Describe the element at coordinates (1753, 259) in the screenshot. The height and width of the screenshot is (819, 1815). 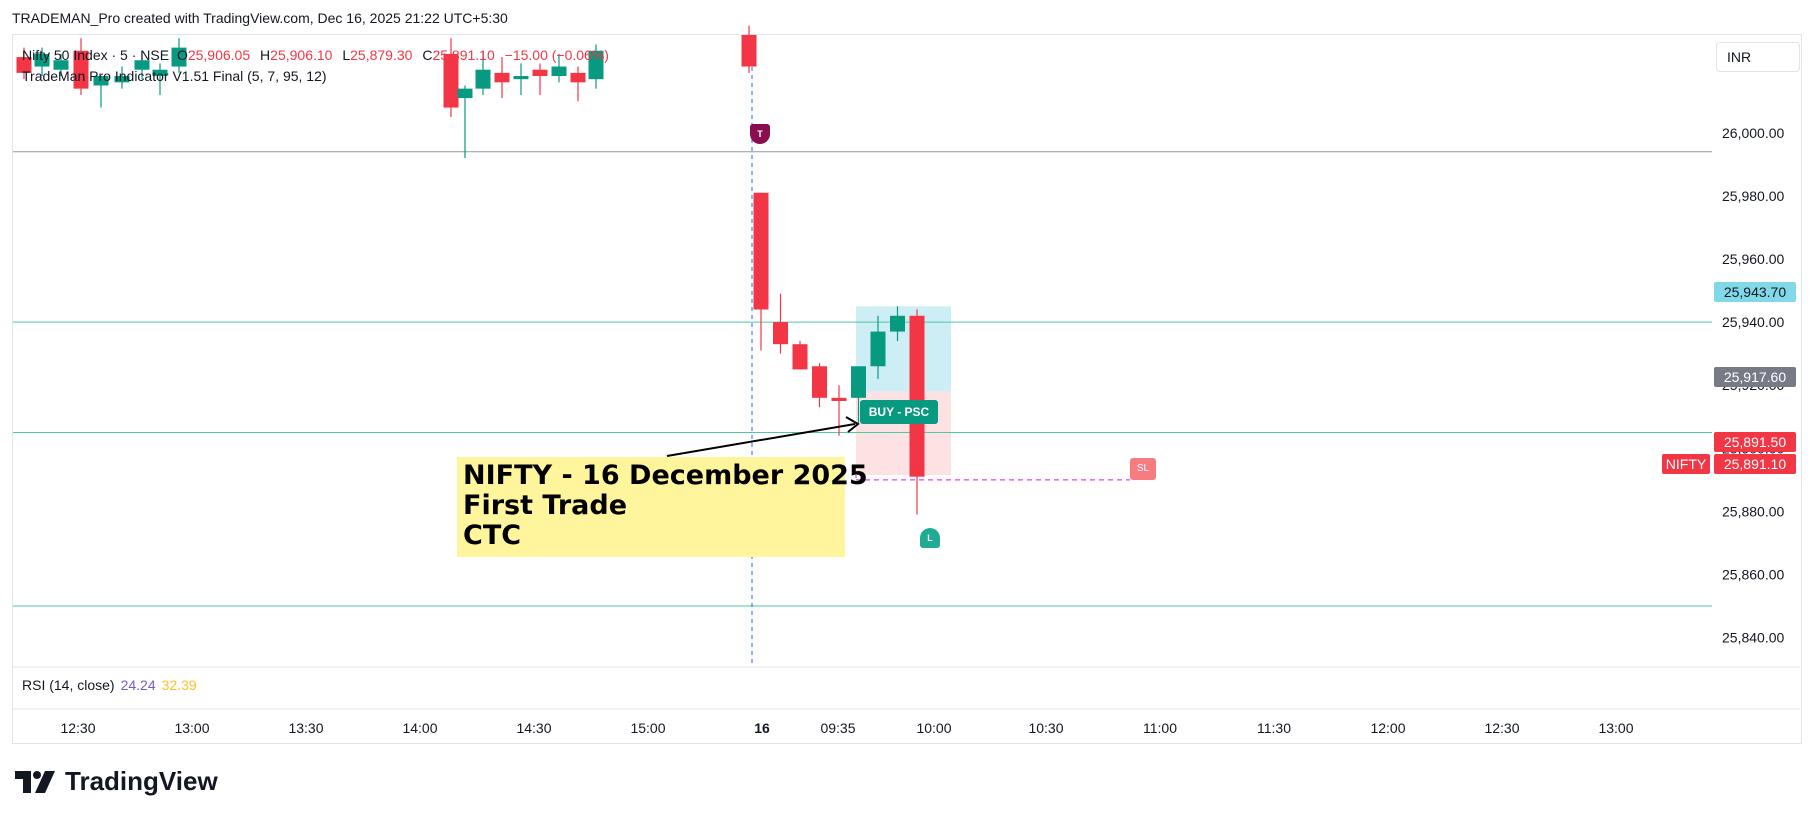
I see `y-axis-tick-label: 25,960.00` at that location.